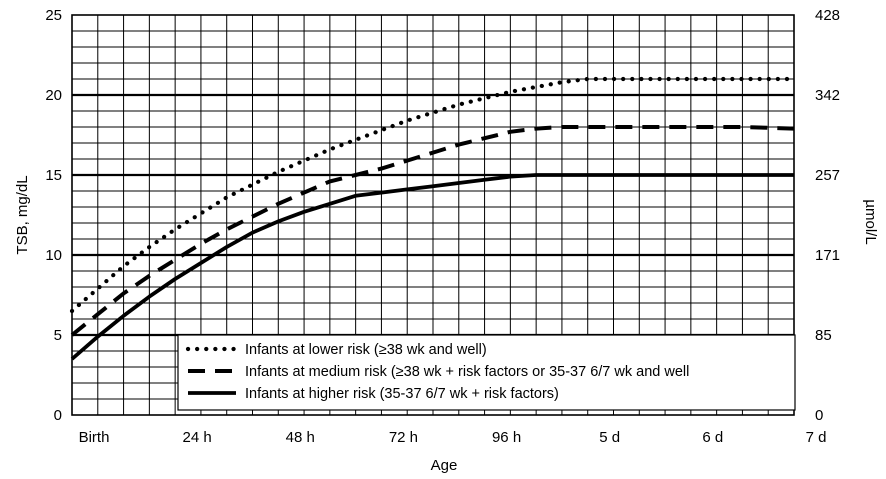 The image size is (886, 479). I want to click on y2-tick-label: 171, so click(827, 255).